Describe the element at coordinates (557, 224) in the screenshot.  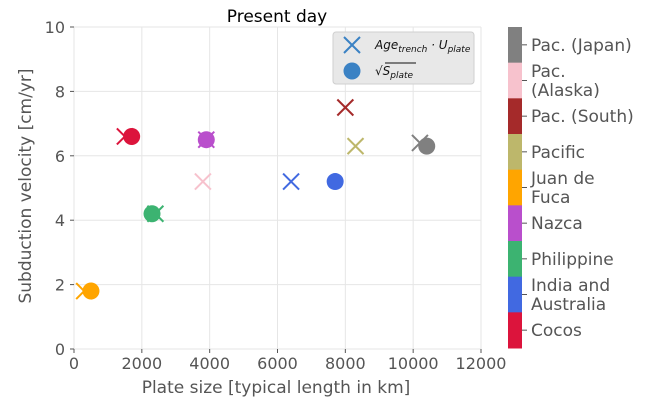
I see `colorbar-label: Nazca` at that location.